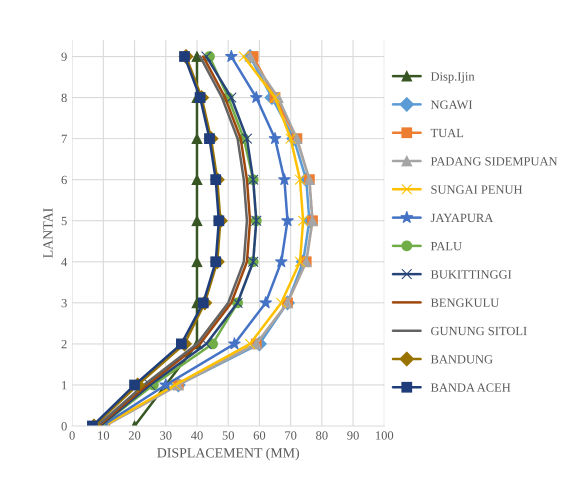  What do you see at coordinates (479, 331) in the screenshot?
I see `legend-label: GUNUNG SITOLI` at bounding box center [479, 331].